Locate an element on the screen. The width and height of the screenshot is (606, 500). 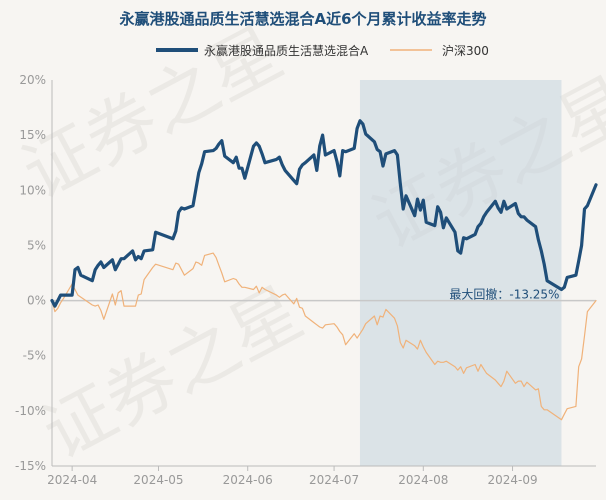
y-tick-label: 15% is located at coordinates (32, 135).